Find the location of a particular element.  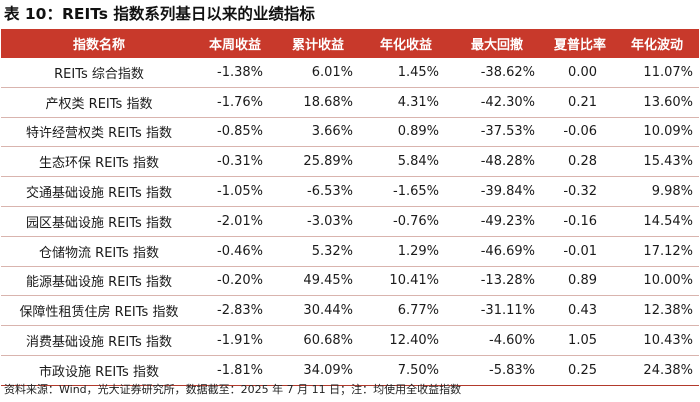

cell-annualized-volatility: 10.43% is located at coordinates (657, 340).